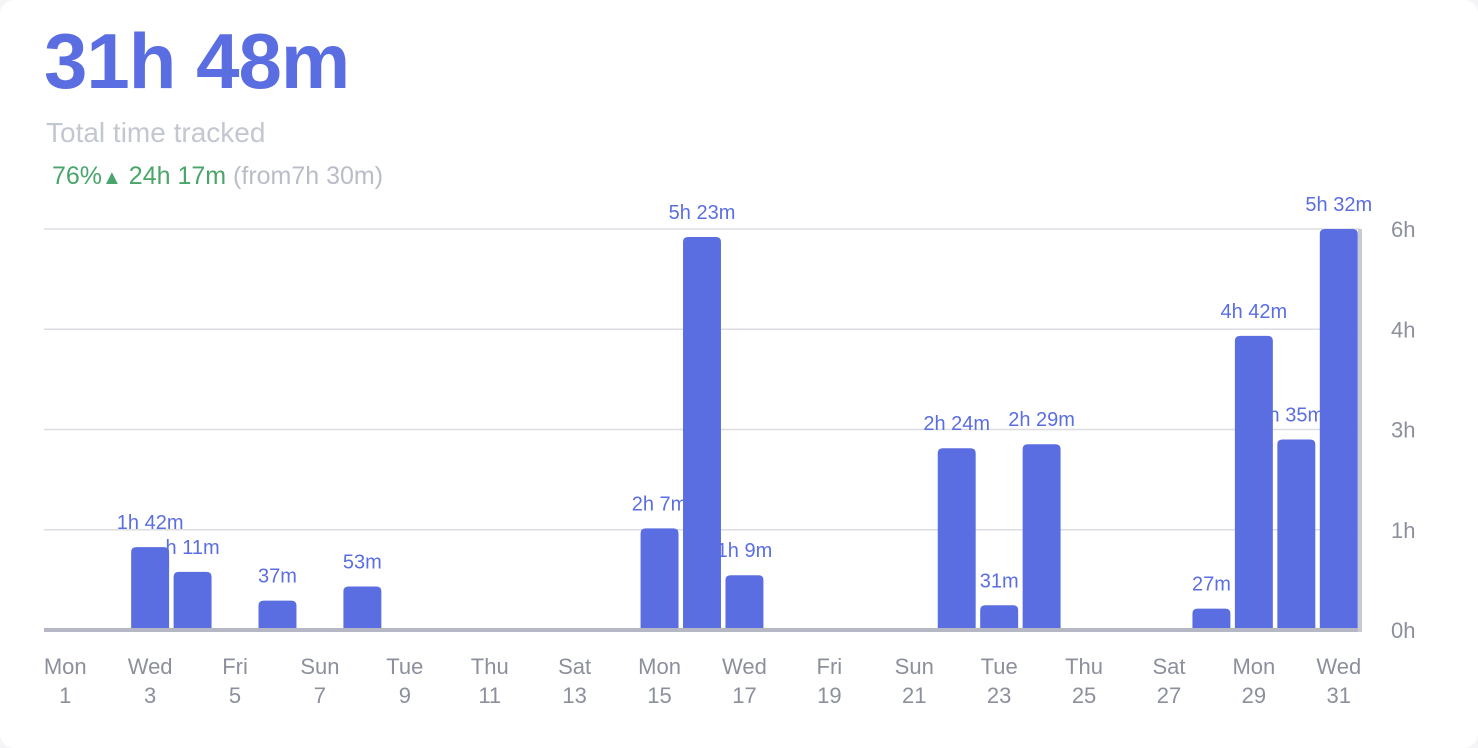  I want to click on x-tick-day: 7, so click(320, 695).